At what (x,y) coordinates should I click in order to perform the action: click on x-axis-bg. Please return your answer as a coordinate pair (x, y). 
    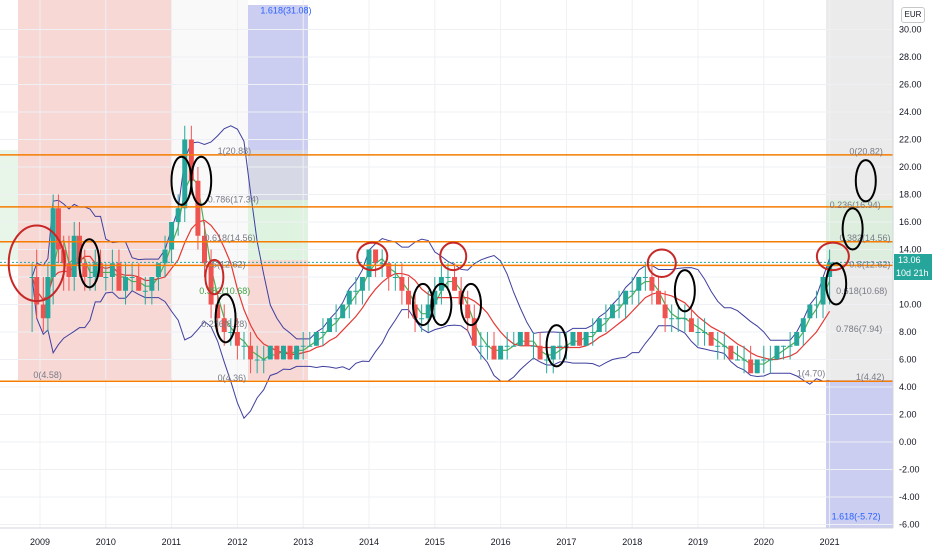
    Looking at the image, I should click on (466, 539).